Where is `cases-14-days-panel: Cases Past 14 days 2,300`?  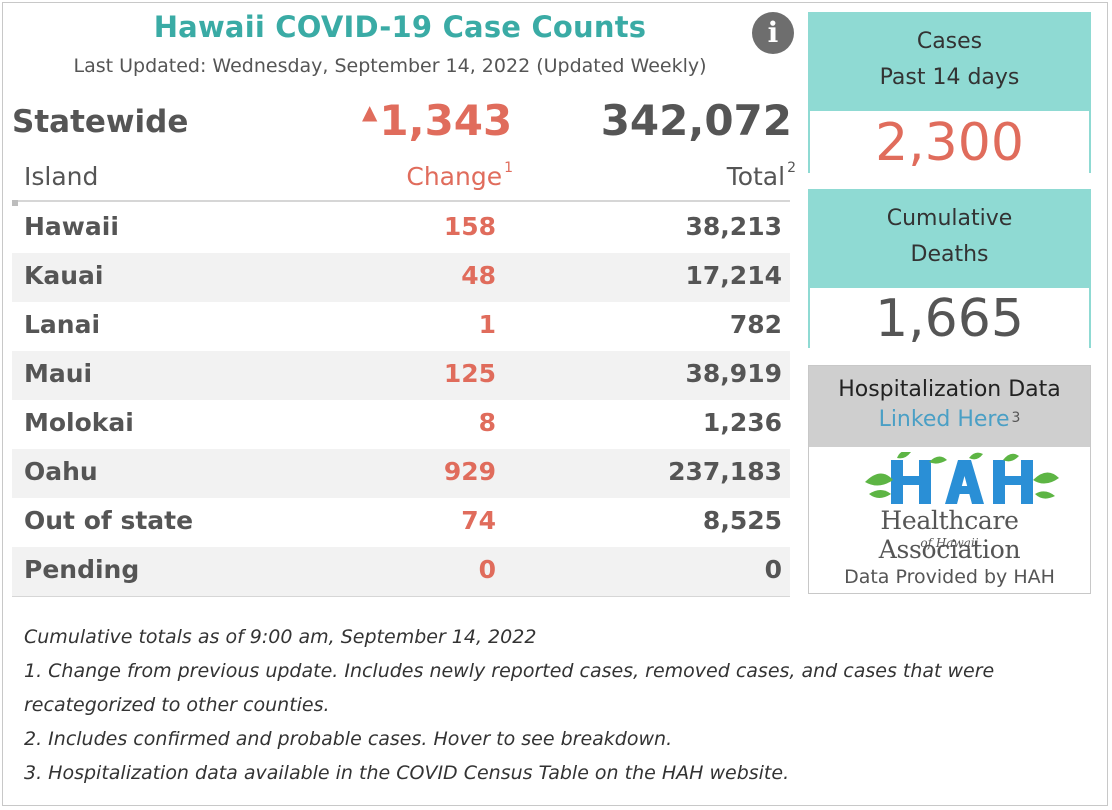 cases-14-days-panel: Cases Past 14 days 2,300 is located at coordinates (949, 92).